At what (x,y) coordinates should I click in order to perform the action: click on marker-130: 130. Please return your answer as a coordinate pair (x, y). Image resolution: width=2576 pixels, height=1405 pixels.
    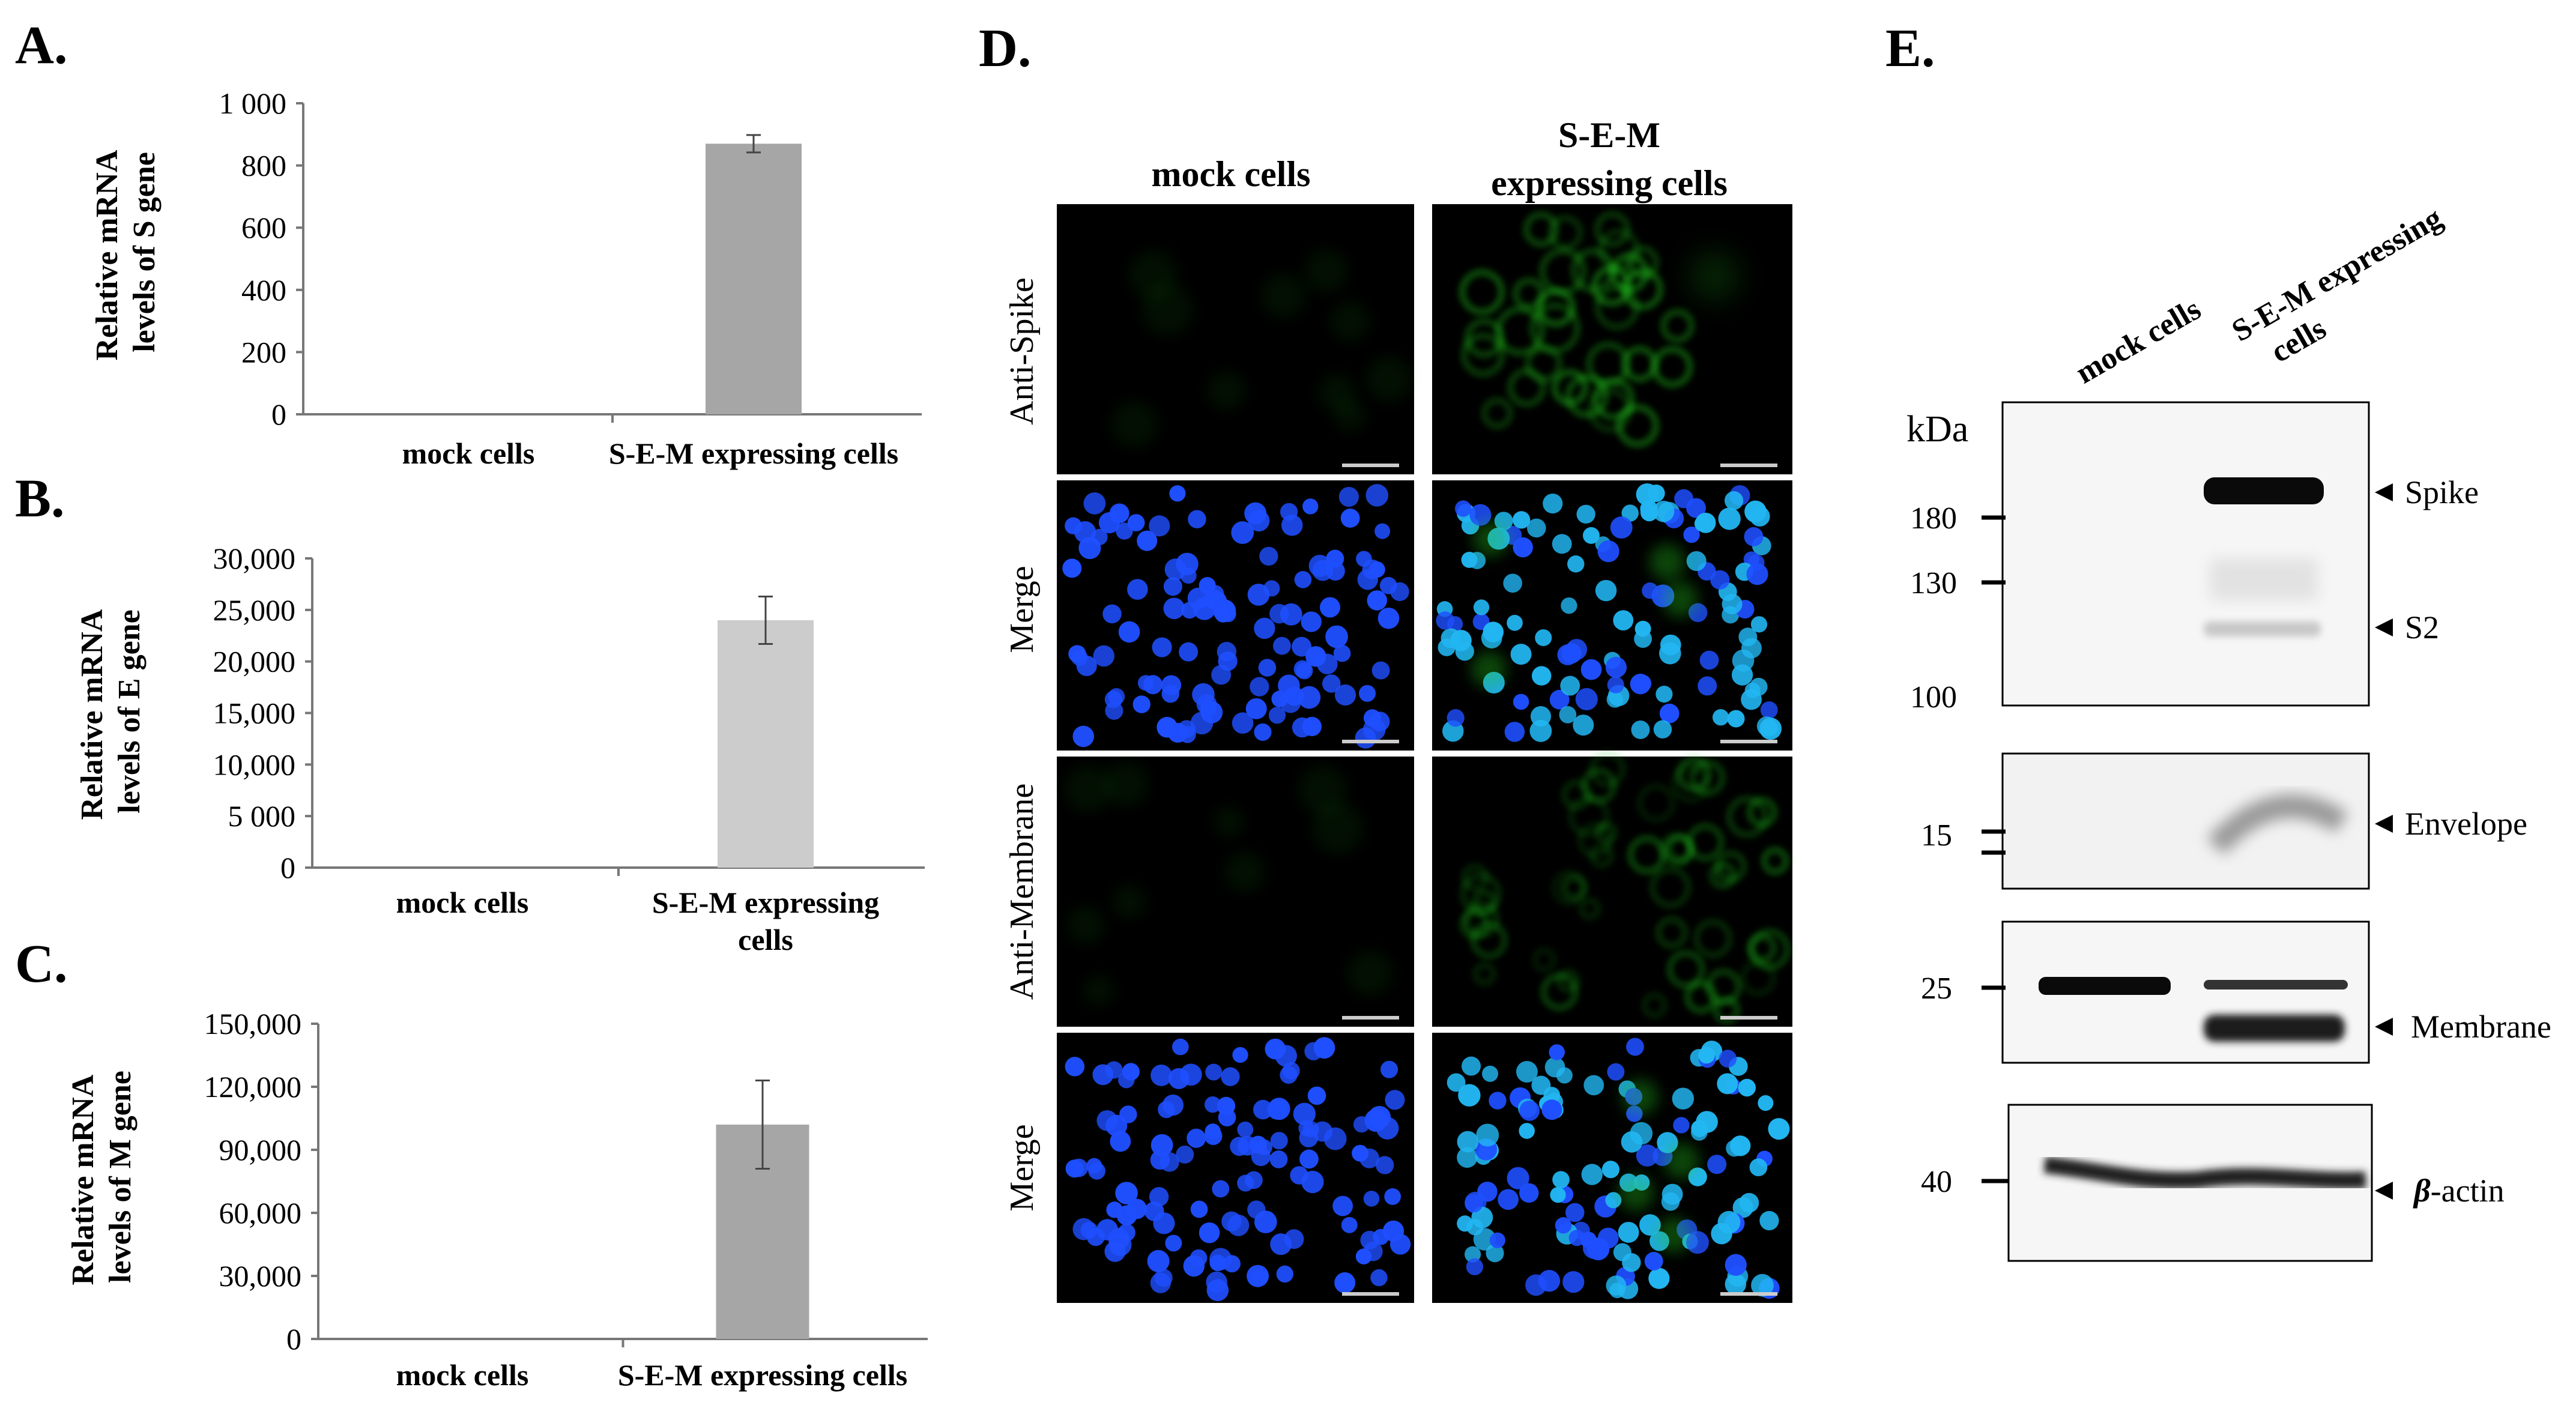
    Looking at the image, I should click on (1934, 583).